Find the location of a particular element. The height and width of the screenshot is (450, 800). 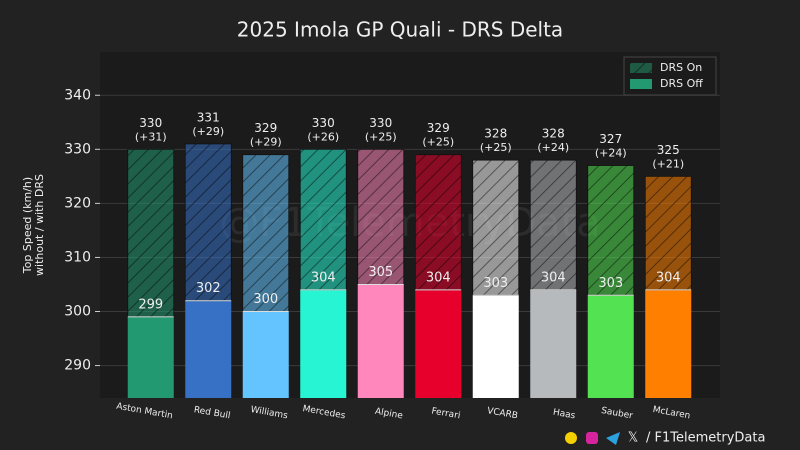

y-tick-label: 300 is located at coordinates (77, 312).